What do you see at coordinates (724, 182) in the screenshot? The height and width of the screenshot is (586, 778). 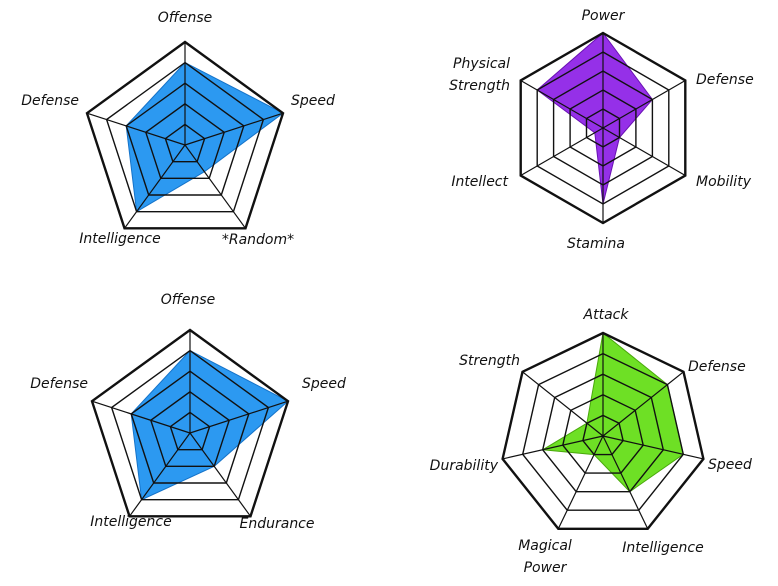 I see `axis-label-mobility: Mobility` at bounding box center [724, 182].